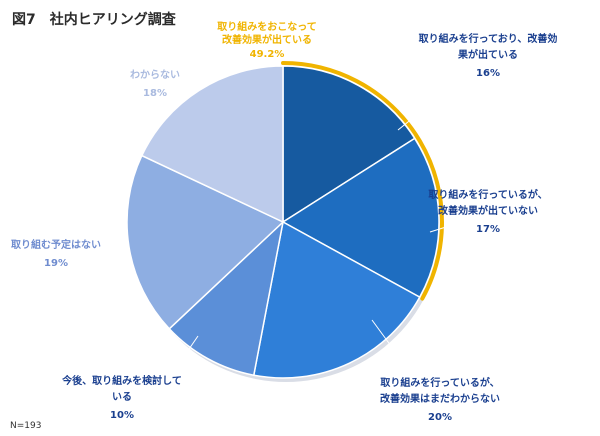 Image resolution: width=600 pixels, height=436 pixels. Describe the element at coordinates (56, 263) in the screenshot. I see `slice-value-4: 19%` at that location.